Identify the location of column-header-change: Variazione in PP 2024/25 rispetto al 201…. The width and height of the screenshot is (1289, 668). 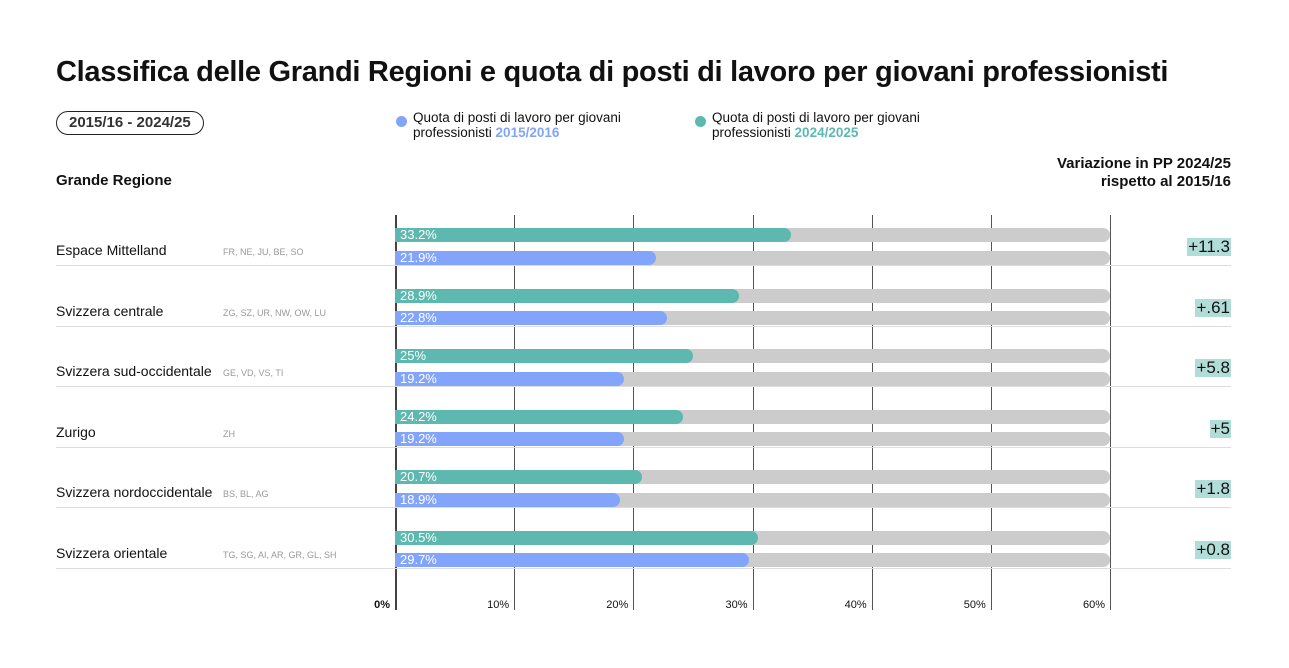
(1144, 173).